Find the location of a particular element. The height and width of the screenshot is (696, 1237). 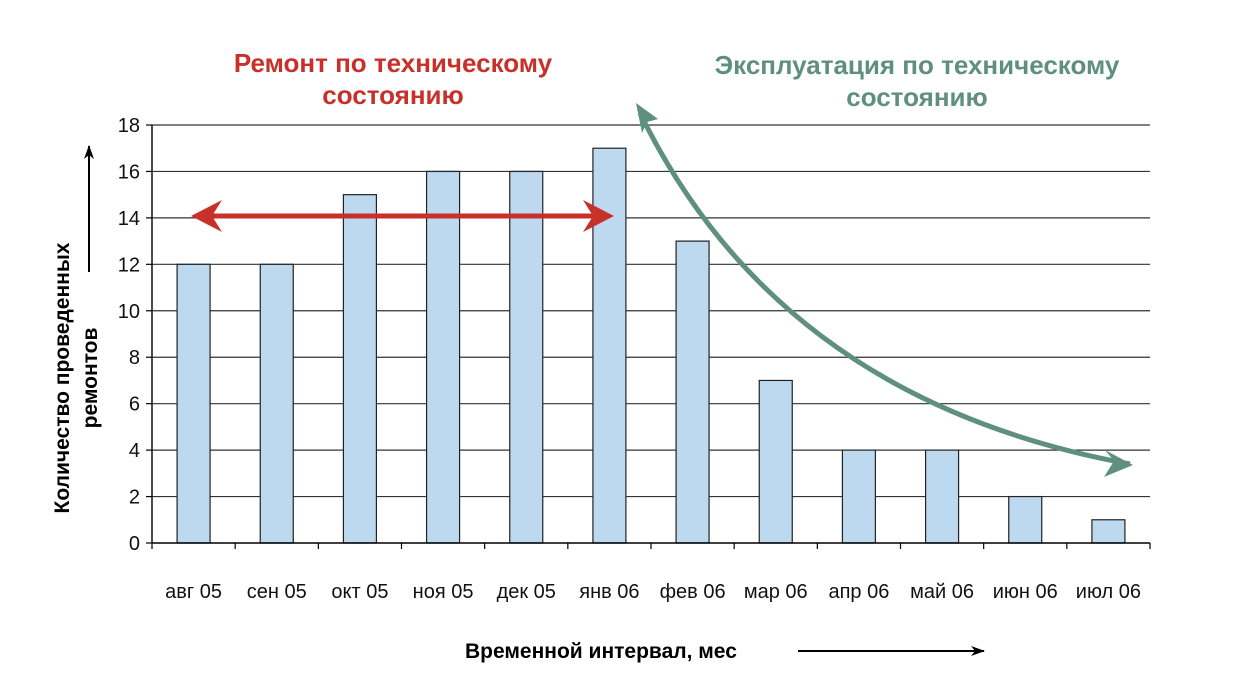

y-tick-label: 14 is located at coordinates (129, 219).